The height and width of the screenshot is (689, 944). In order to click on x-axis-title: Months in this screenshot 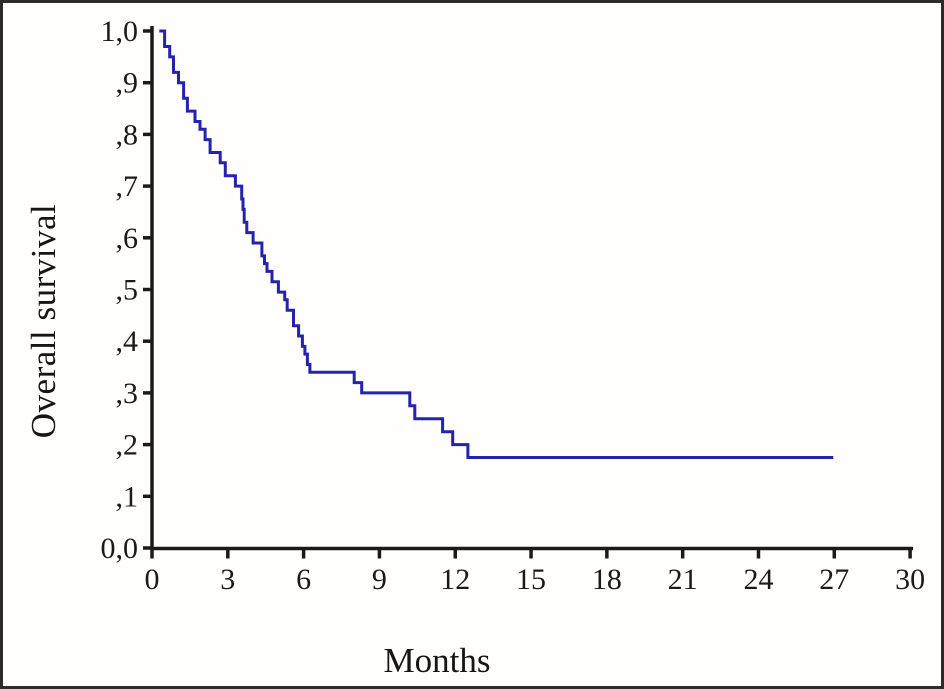, I will do `click(437, 660)`.